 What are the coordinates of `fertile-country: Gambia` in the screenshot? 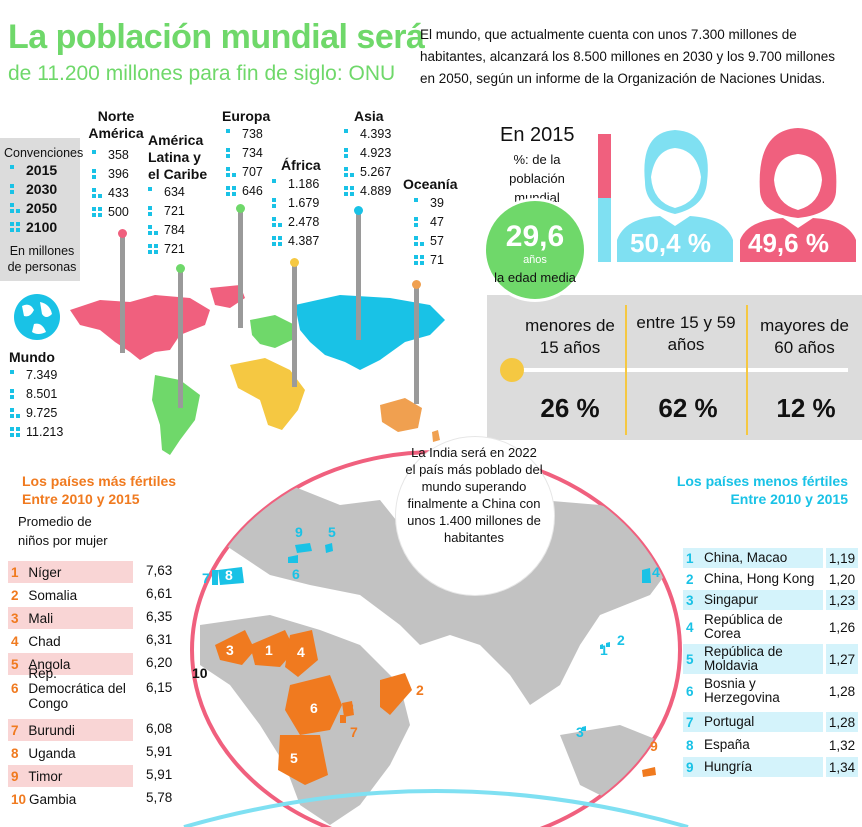 It's located at (53, 799).